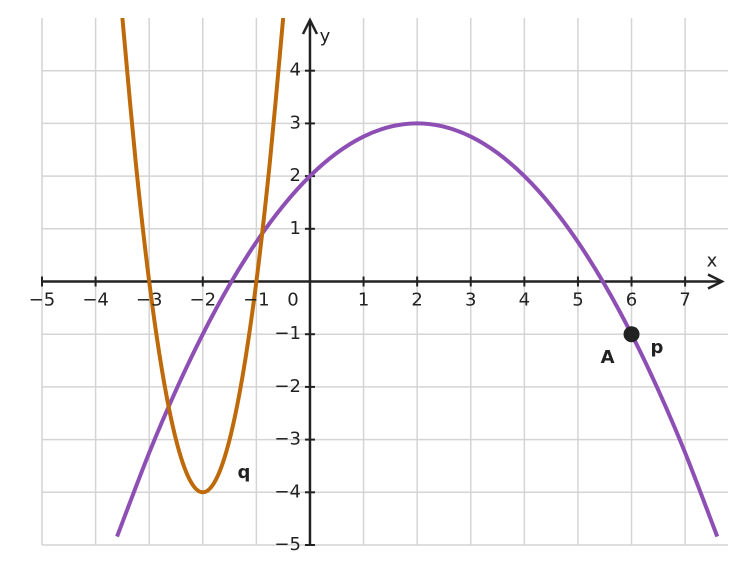 The height and width of the screenshot is (574, 746). What do you see at coordinates (684, 300) in the screenshot?
I see `x-tick-label: 7` at bounding box center [684, 300].